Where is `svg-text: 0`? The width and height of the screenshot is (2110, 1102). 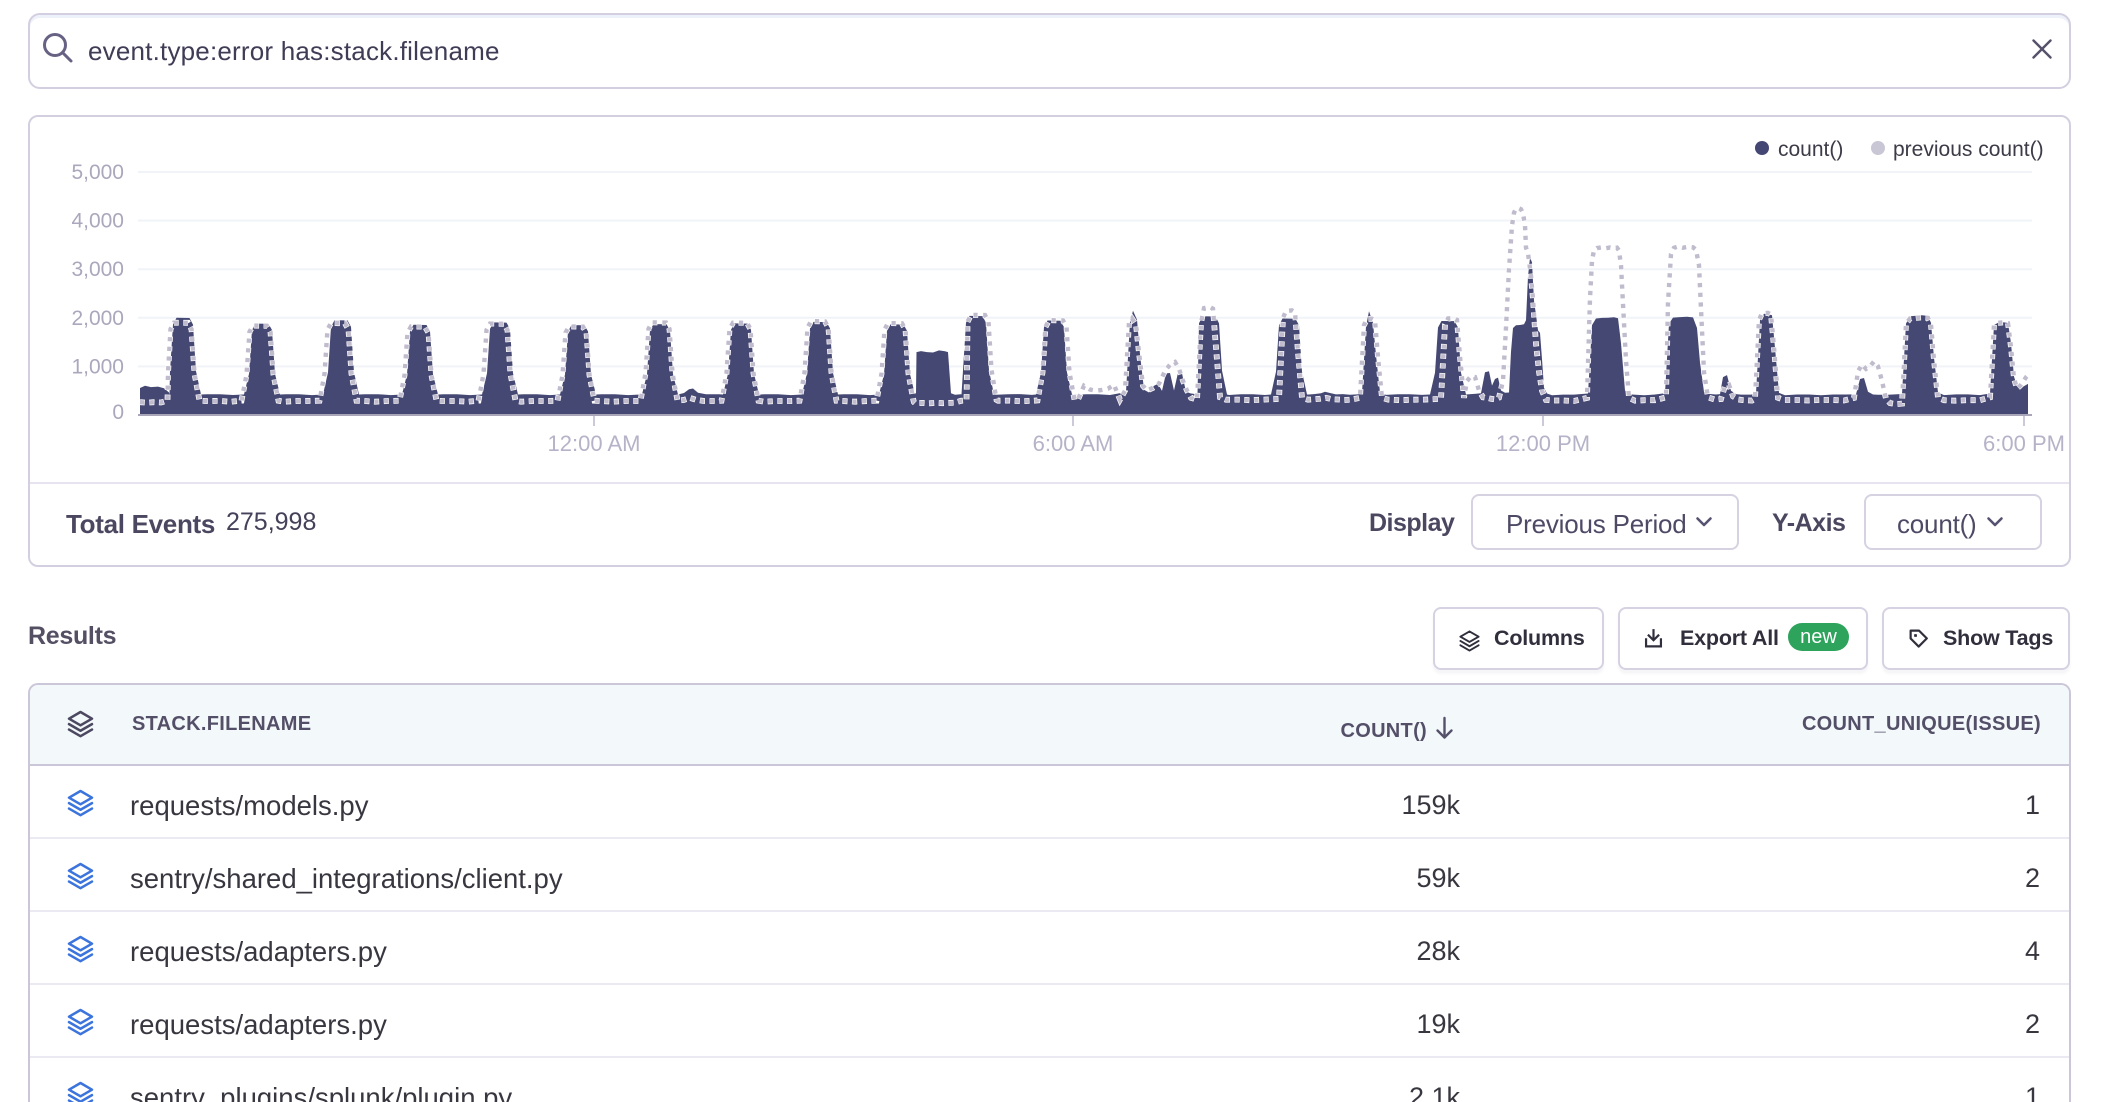
svg-text: 0 is located at coordinates (118, 412).